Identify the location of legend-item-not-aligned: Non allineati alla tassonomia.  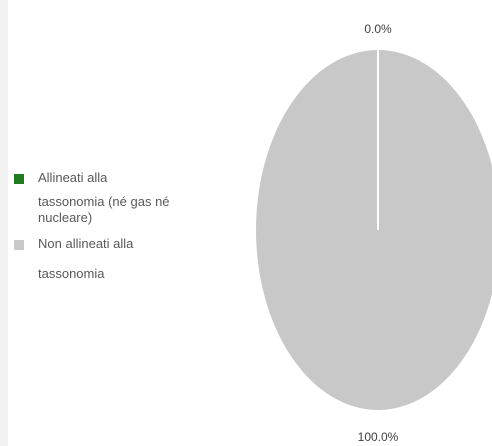
(92, 259).